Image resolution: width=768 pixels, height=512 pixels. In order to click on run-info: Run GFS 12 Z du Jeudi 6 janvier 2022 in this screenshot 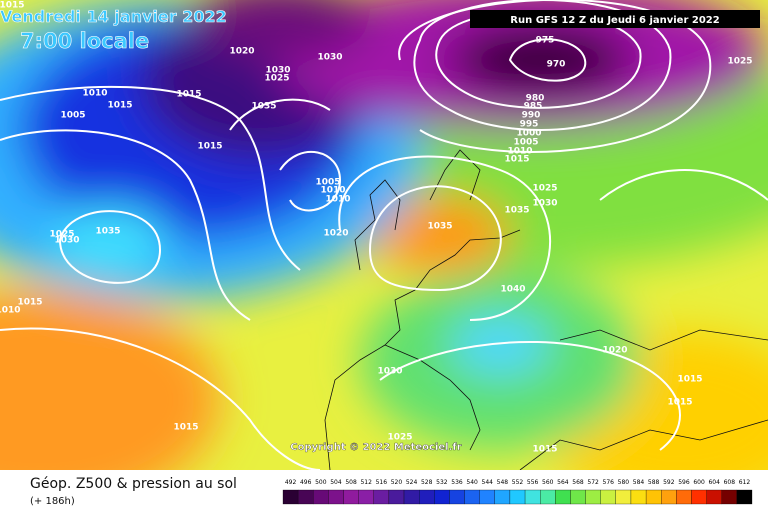, I will do `click(614, 20)`.